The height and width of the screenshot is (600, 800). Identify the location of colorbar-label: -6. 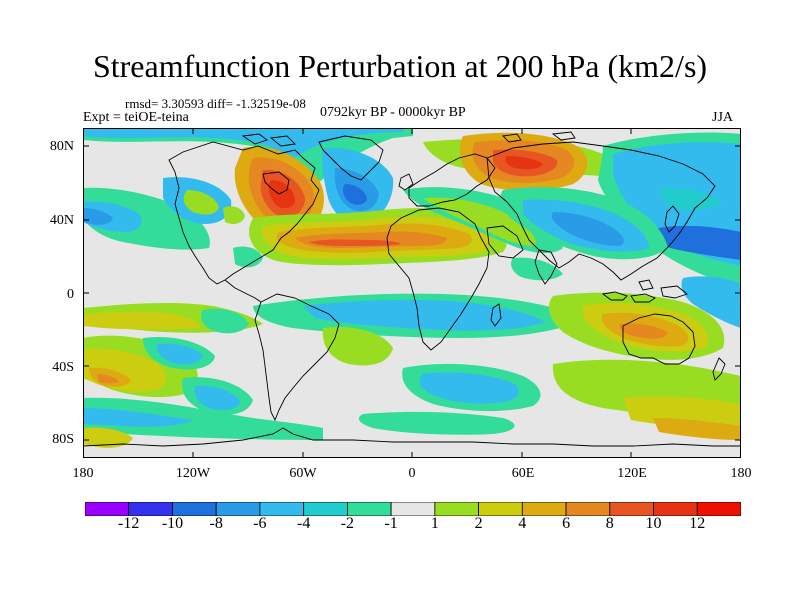
(260, 523).